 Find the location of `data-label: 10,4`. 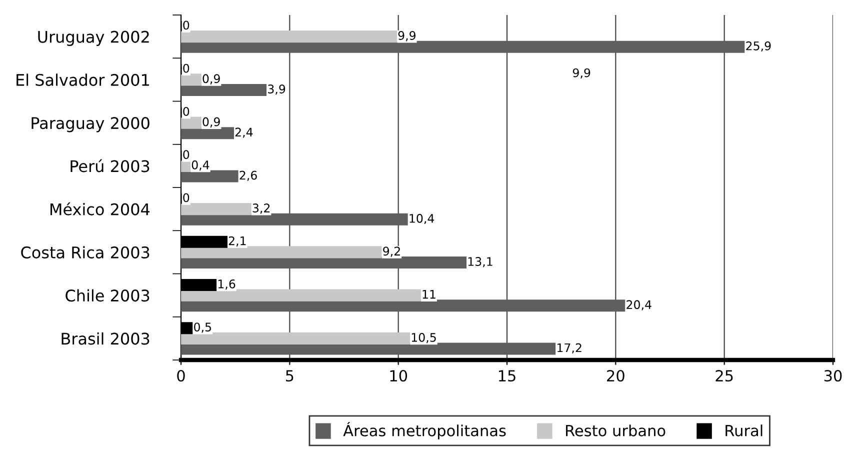

data-label: 10,4 is located at coordinates (422, 219).